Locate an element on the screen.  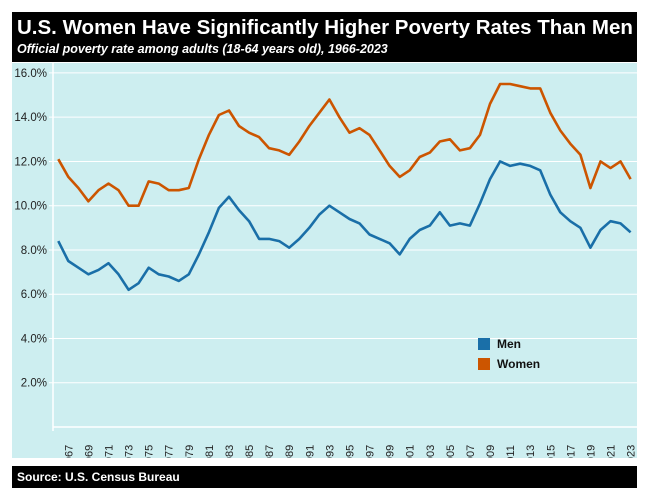
y-tick-label: 6.0% is located at coordinates (34, 295).